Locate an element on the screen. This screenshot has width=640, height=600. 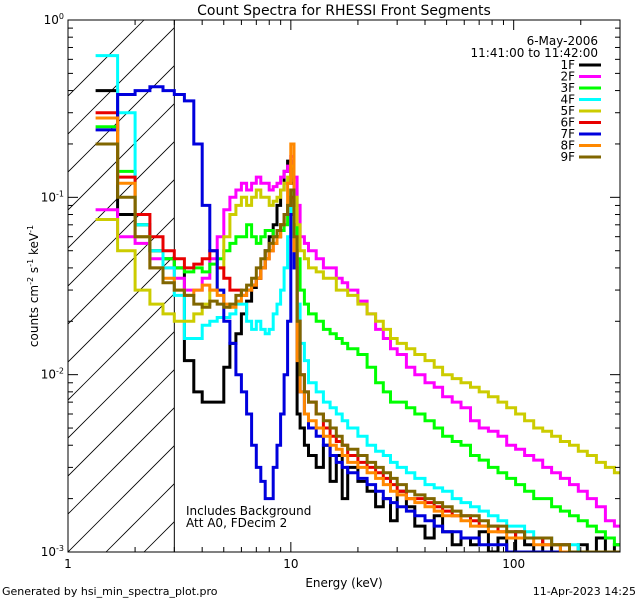
legend-label-9F: 9F is located at coordinates (567, 157).